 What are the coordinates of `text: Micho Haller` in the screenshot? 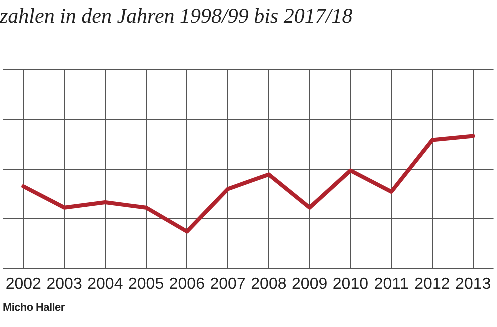 It's located at (34, 308).